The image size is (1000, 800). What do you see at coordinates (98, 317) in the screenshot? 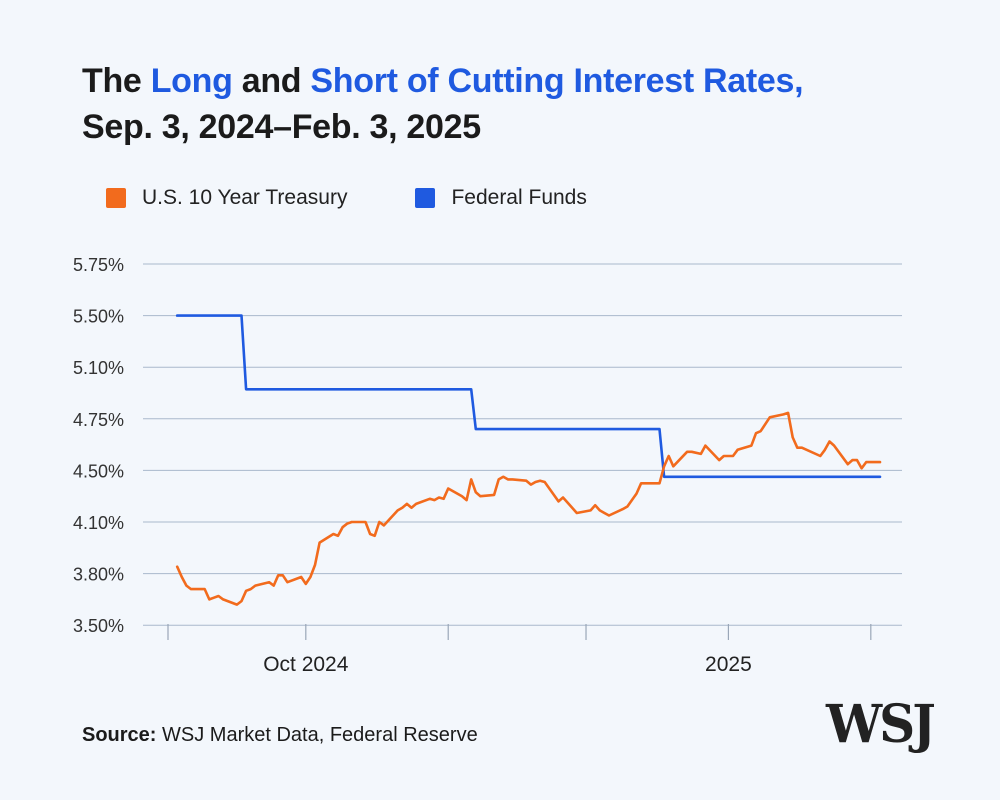
I see `y-tick-label: 5.50%` at bounding box center [98, 317].